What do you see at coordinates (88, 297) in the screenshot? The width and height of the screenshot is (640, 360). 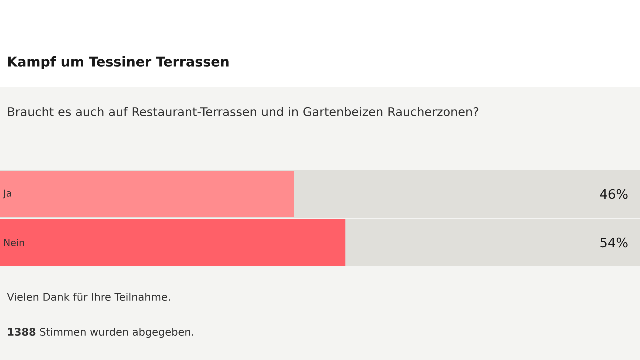 I see `text: Vielen Dank für Ihre Teilnahme.` at bounding box center [88, 297].